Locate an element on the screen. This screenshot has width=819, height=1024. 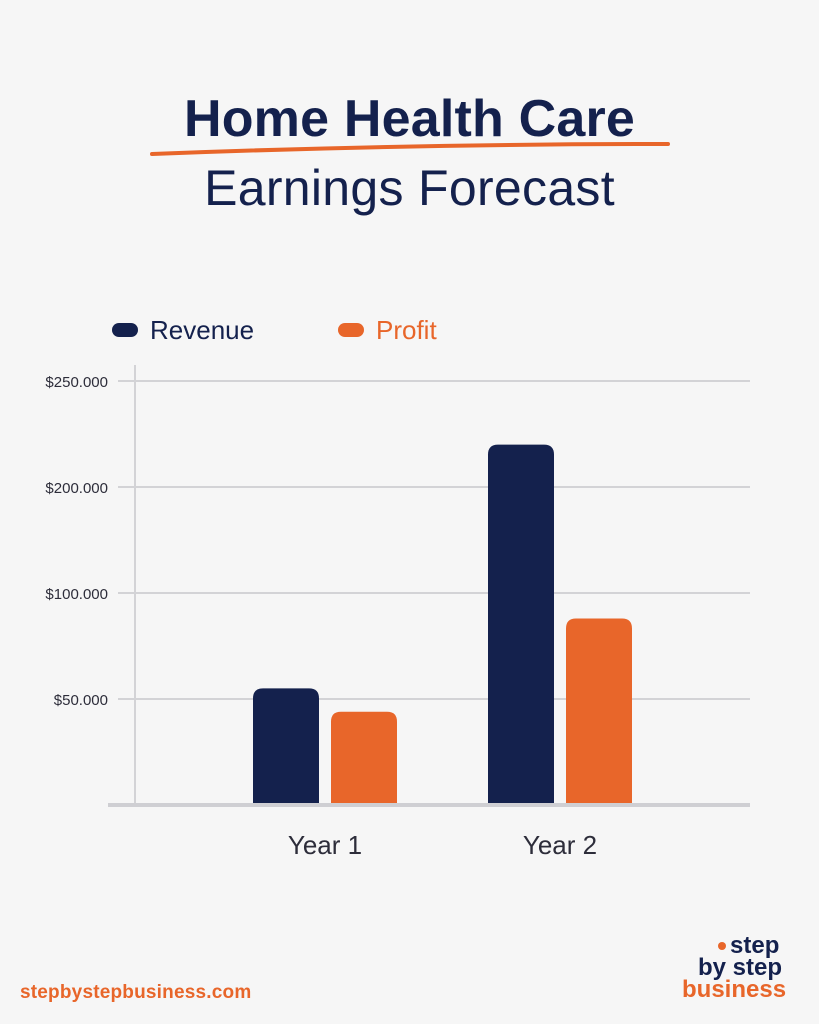
y-tick-label-0: $50.000 is located at coordinates (81, 700).